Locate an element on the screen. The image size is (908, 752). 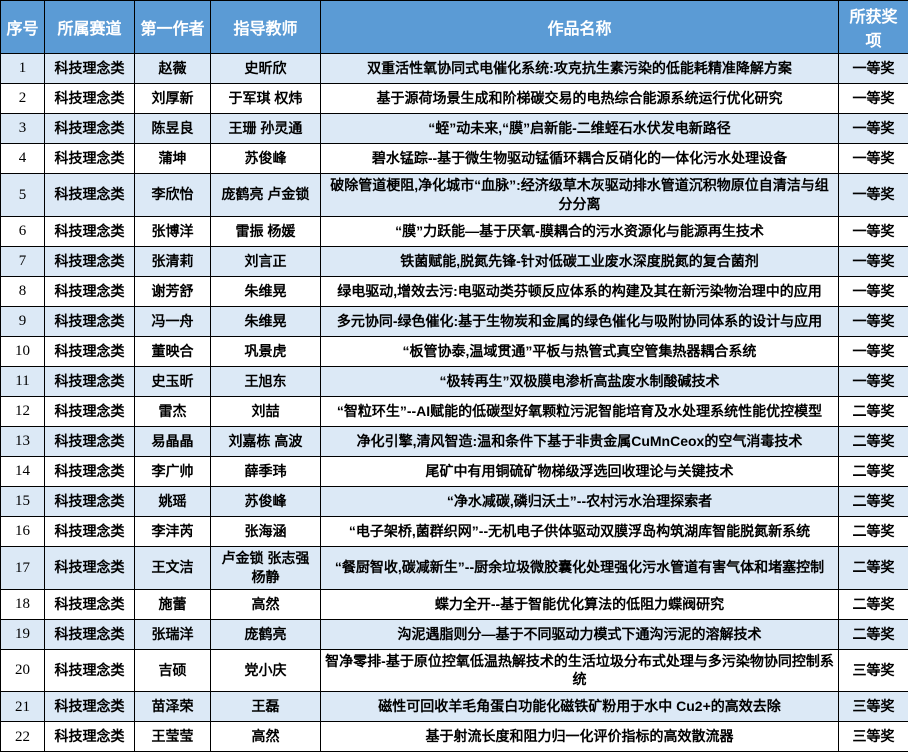
cell-advisor: 苏俊峰 is located at coordinates (266, 159).